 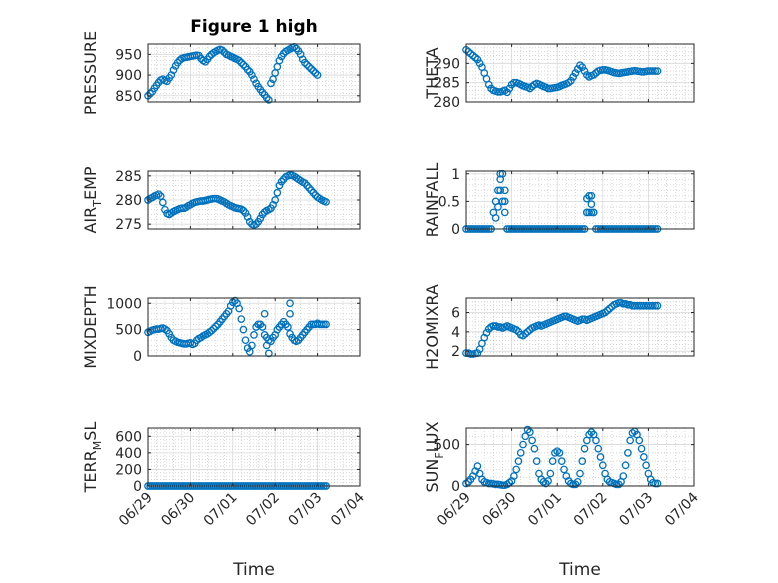 What do you see at coordinates (432, 200) in the screenshot?
I see `y-axis-label: RAINFALL` at bounding box center [432, 200].